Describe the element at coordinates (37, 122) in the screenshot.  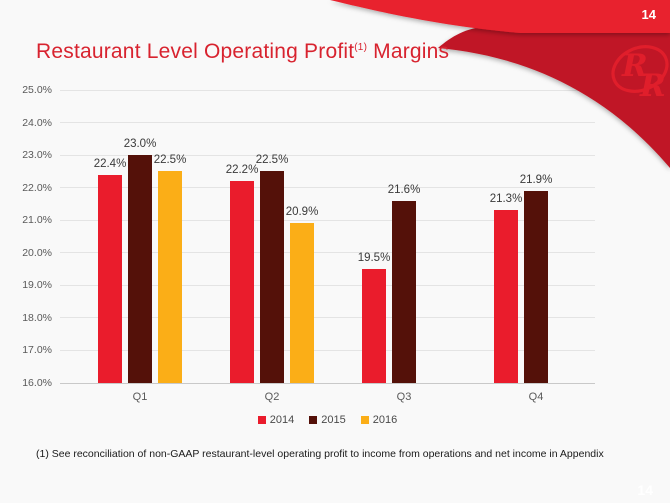
I see `y-axis-label: 24.0%` at that location.